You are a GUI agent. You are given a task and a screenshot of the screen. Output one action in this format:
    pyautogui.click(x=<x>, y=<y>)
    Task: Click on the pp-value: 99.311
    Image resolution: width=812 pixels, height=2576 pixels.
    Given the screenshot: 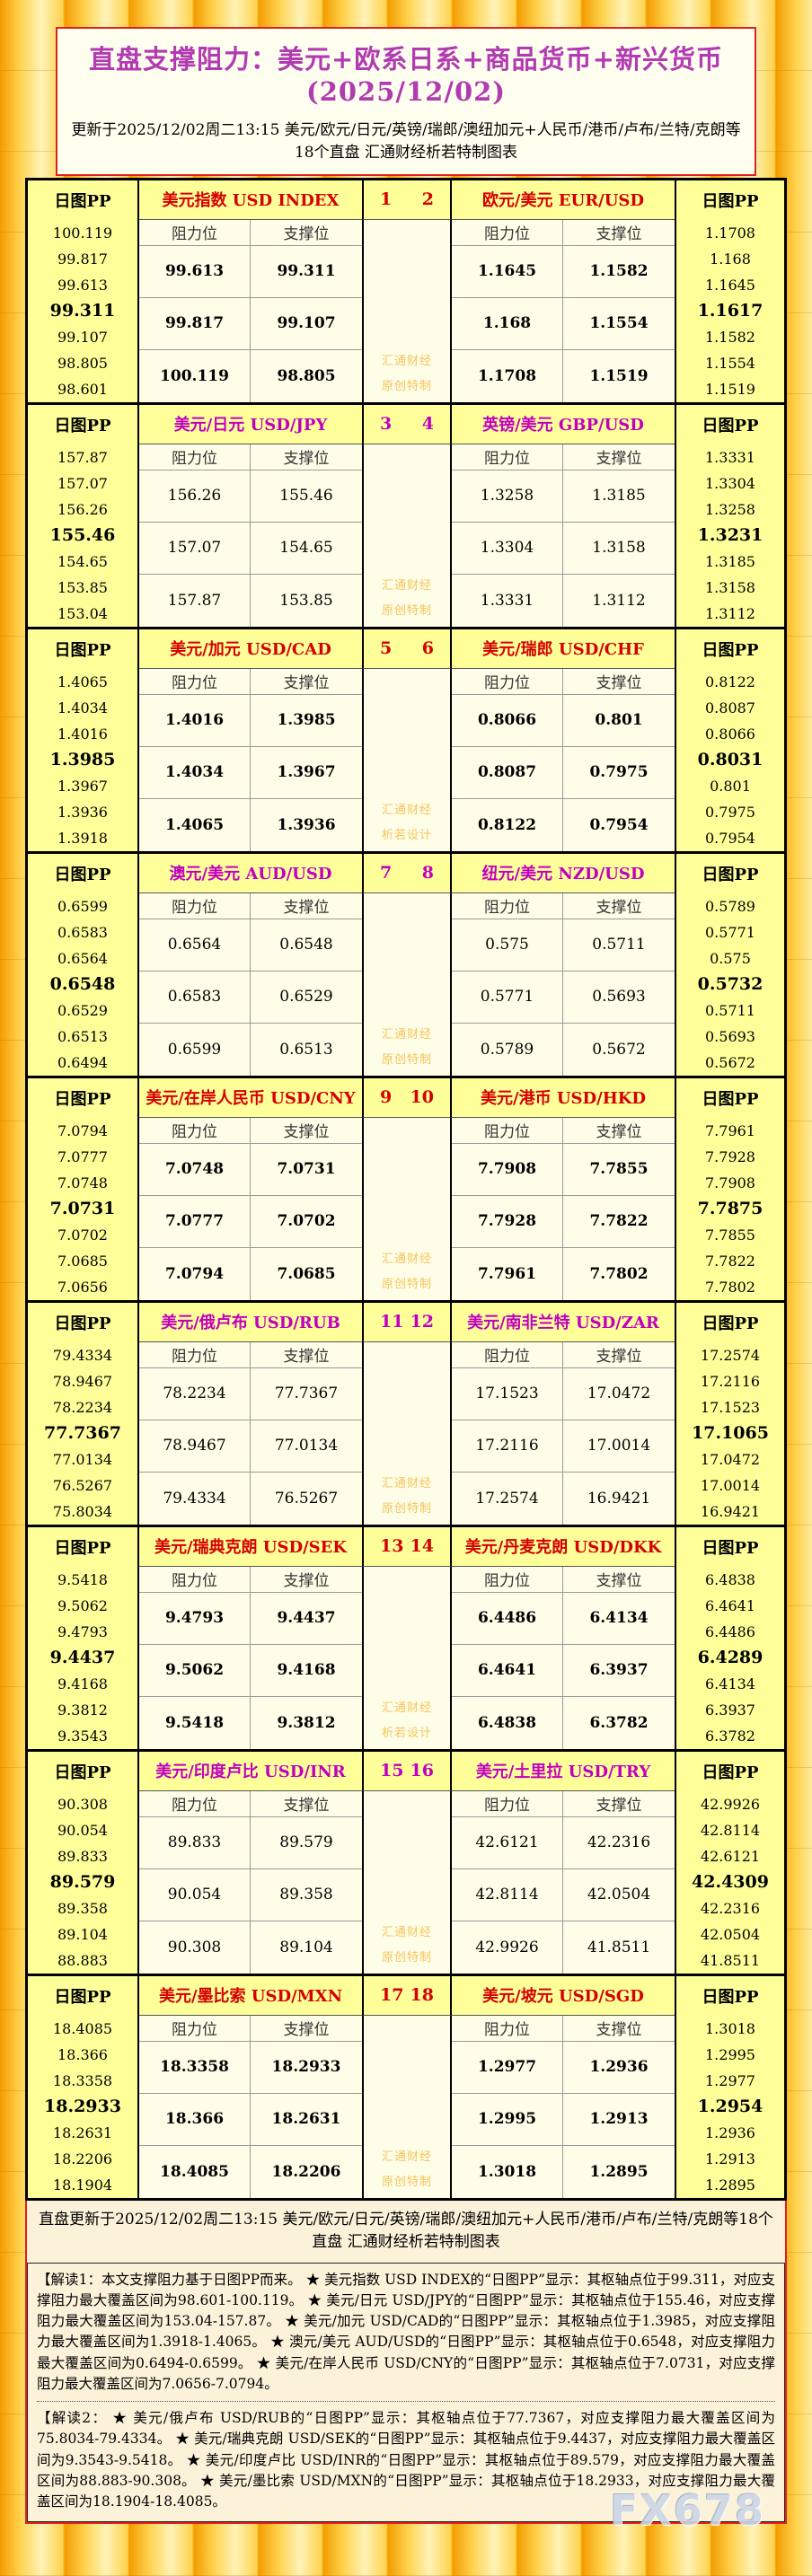 What is the action you would take?
    pyautogui.click(x=83, y=311)
    